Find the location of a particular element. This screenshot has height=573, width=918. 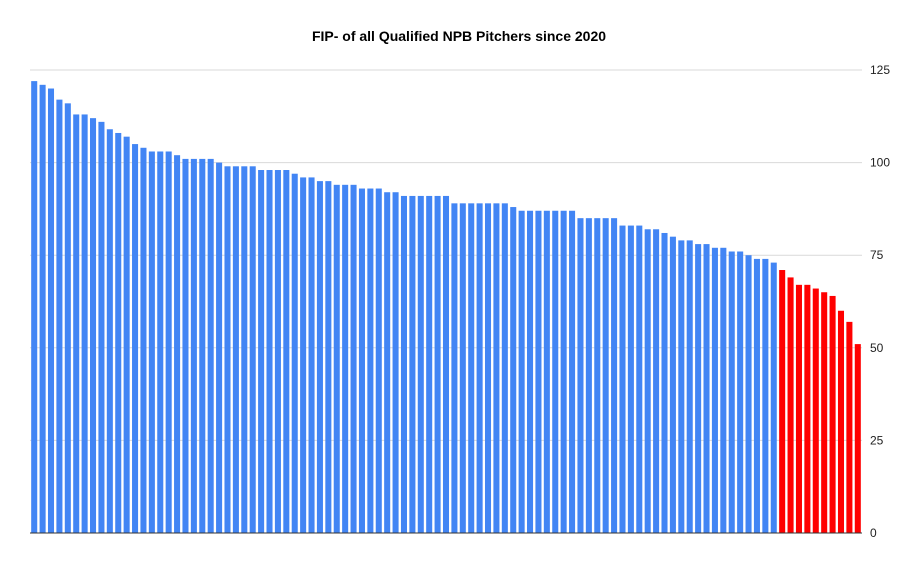

y-tick-label: 0 is located at coordinates (873, 533).